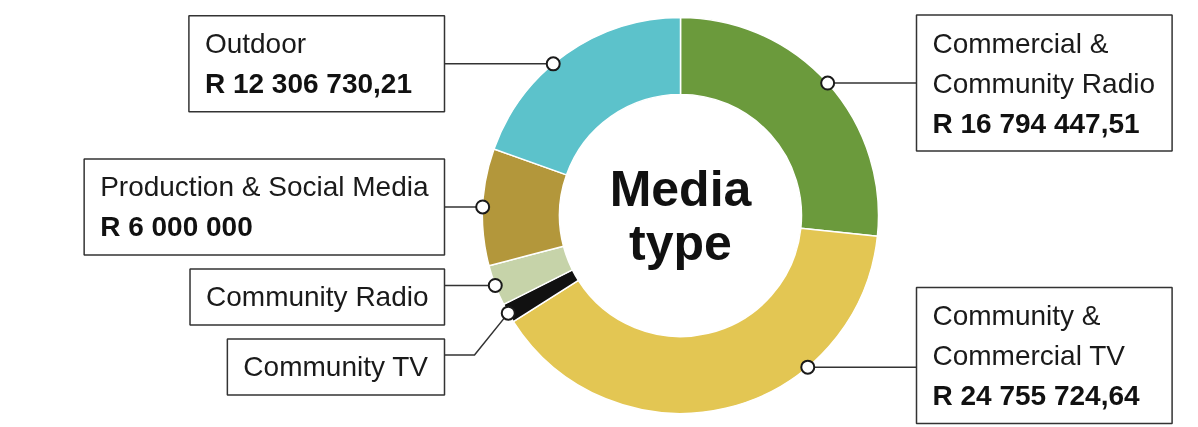 Image resolution: width=1198 pixels, height=427 pixels. I want to click on slice-label: Outdoor, so click(255, 44).